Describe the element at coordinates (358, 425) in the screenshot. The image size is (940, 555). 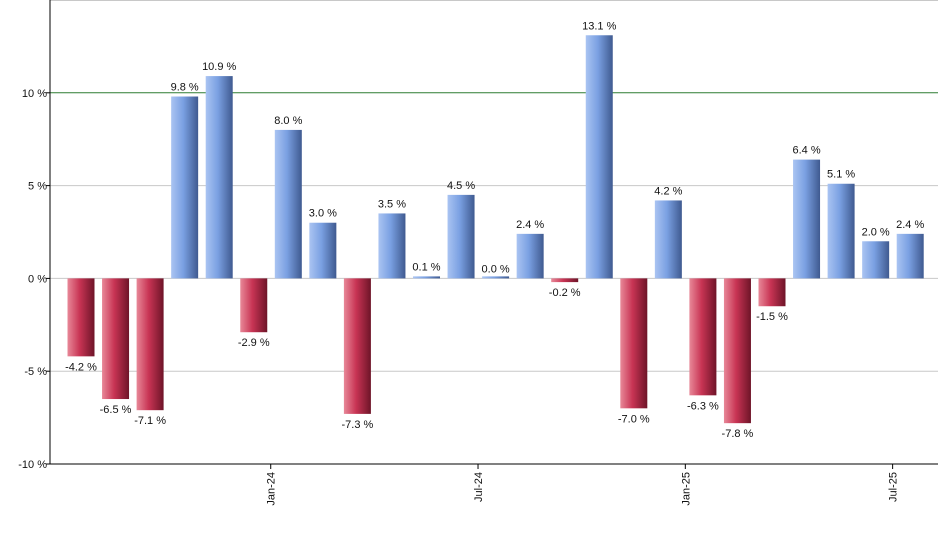
I see `data-label-8: -7.3 %` at that location.